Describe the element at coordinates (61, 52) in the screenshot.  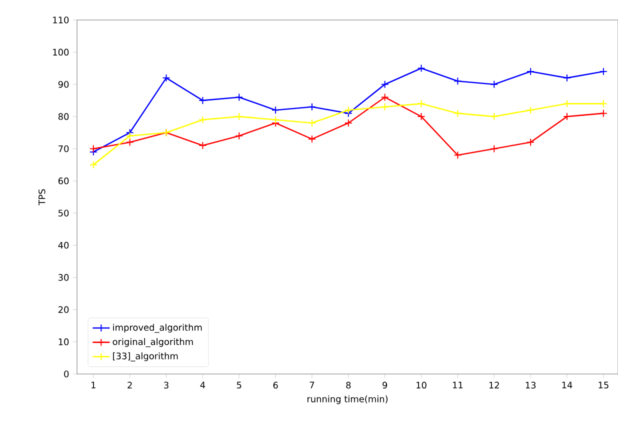
I see `y-tick-label: 100` at that location.